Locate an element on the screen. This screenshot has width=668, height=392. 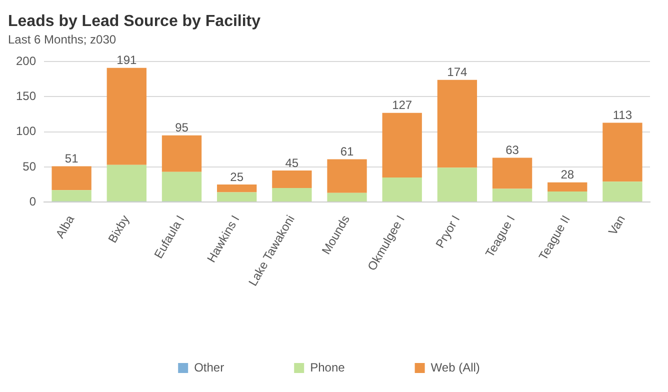
total-label: 191 is located at coordinates (126, 60).